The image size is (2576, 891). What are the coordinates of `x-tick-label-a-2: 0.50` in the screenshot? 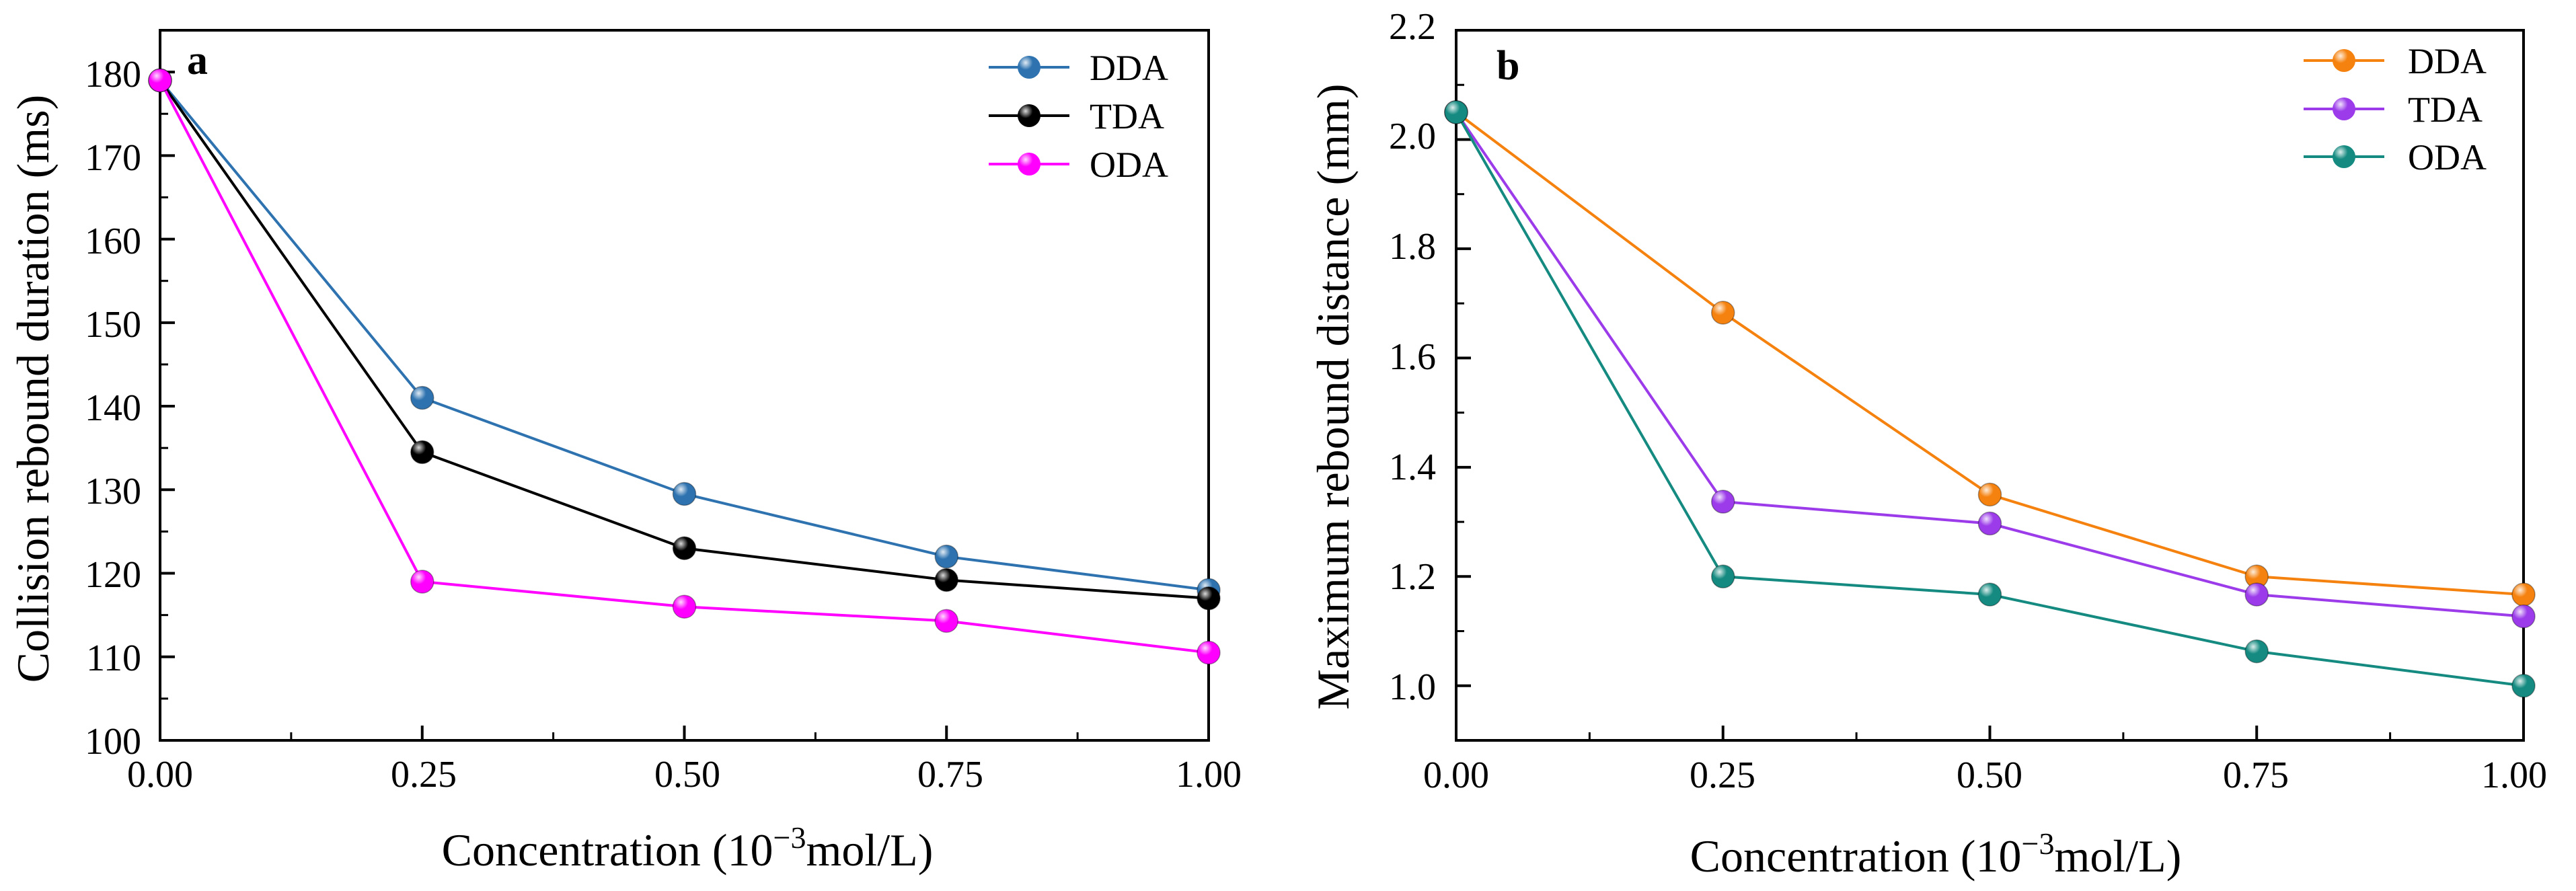 It's located at (687, 775).